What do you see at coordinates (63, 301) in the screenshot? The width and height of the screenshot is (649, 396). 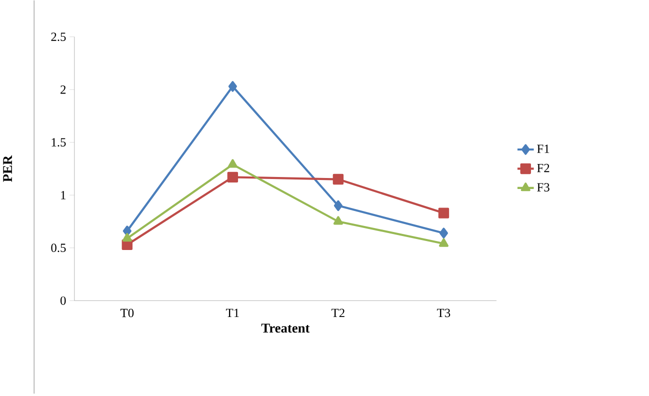 I see `y-tick-label: 0` at bounding box center [63, 301].